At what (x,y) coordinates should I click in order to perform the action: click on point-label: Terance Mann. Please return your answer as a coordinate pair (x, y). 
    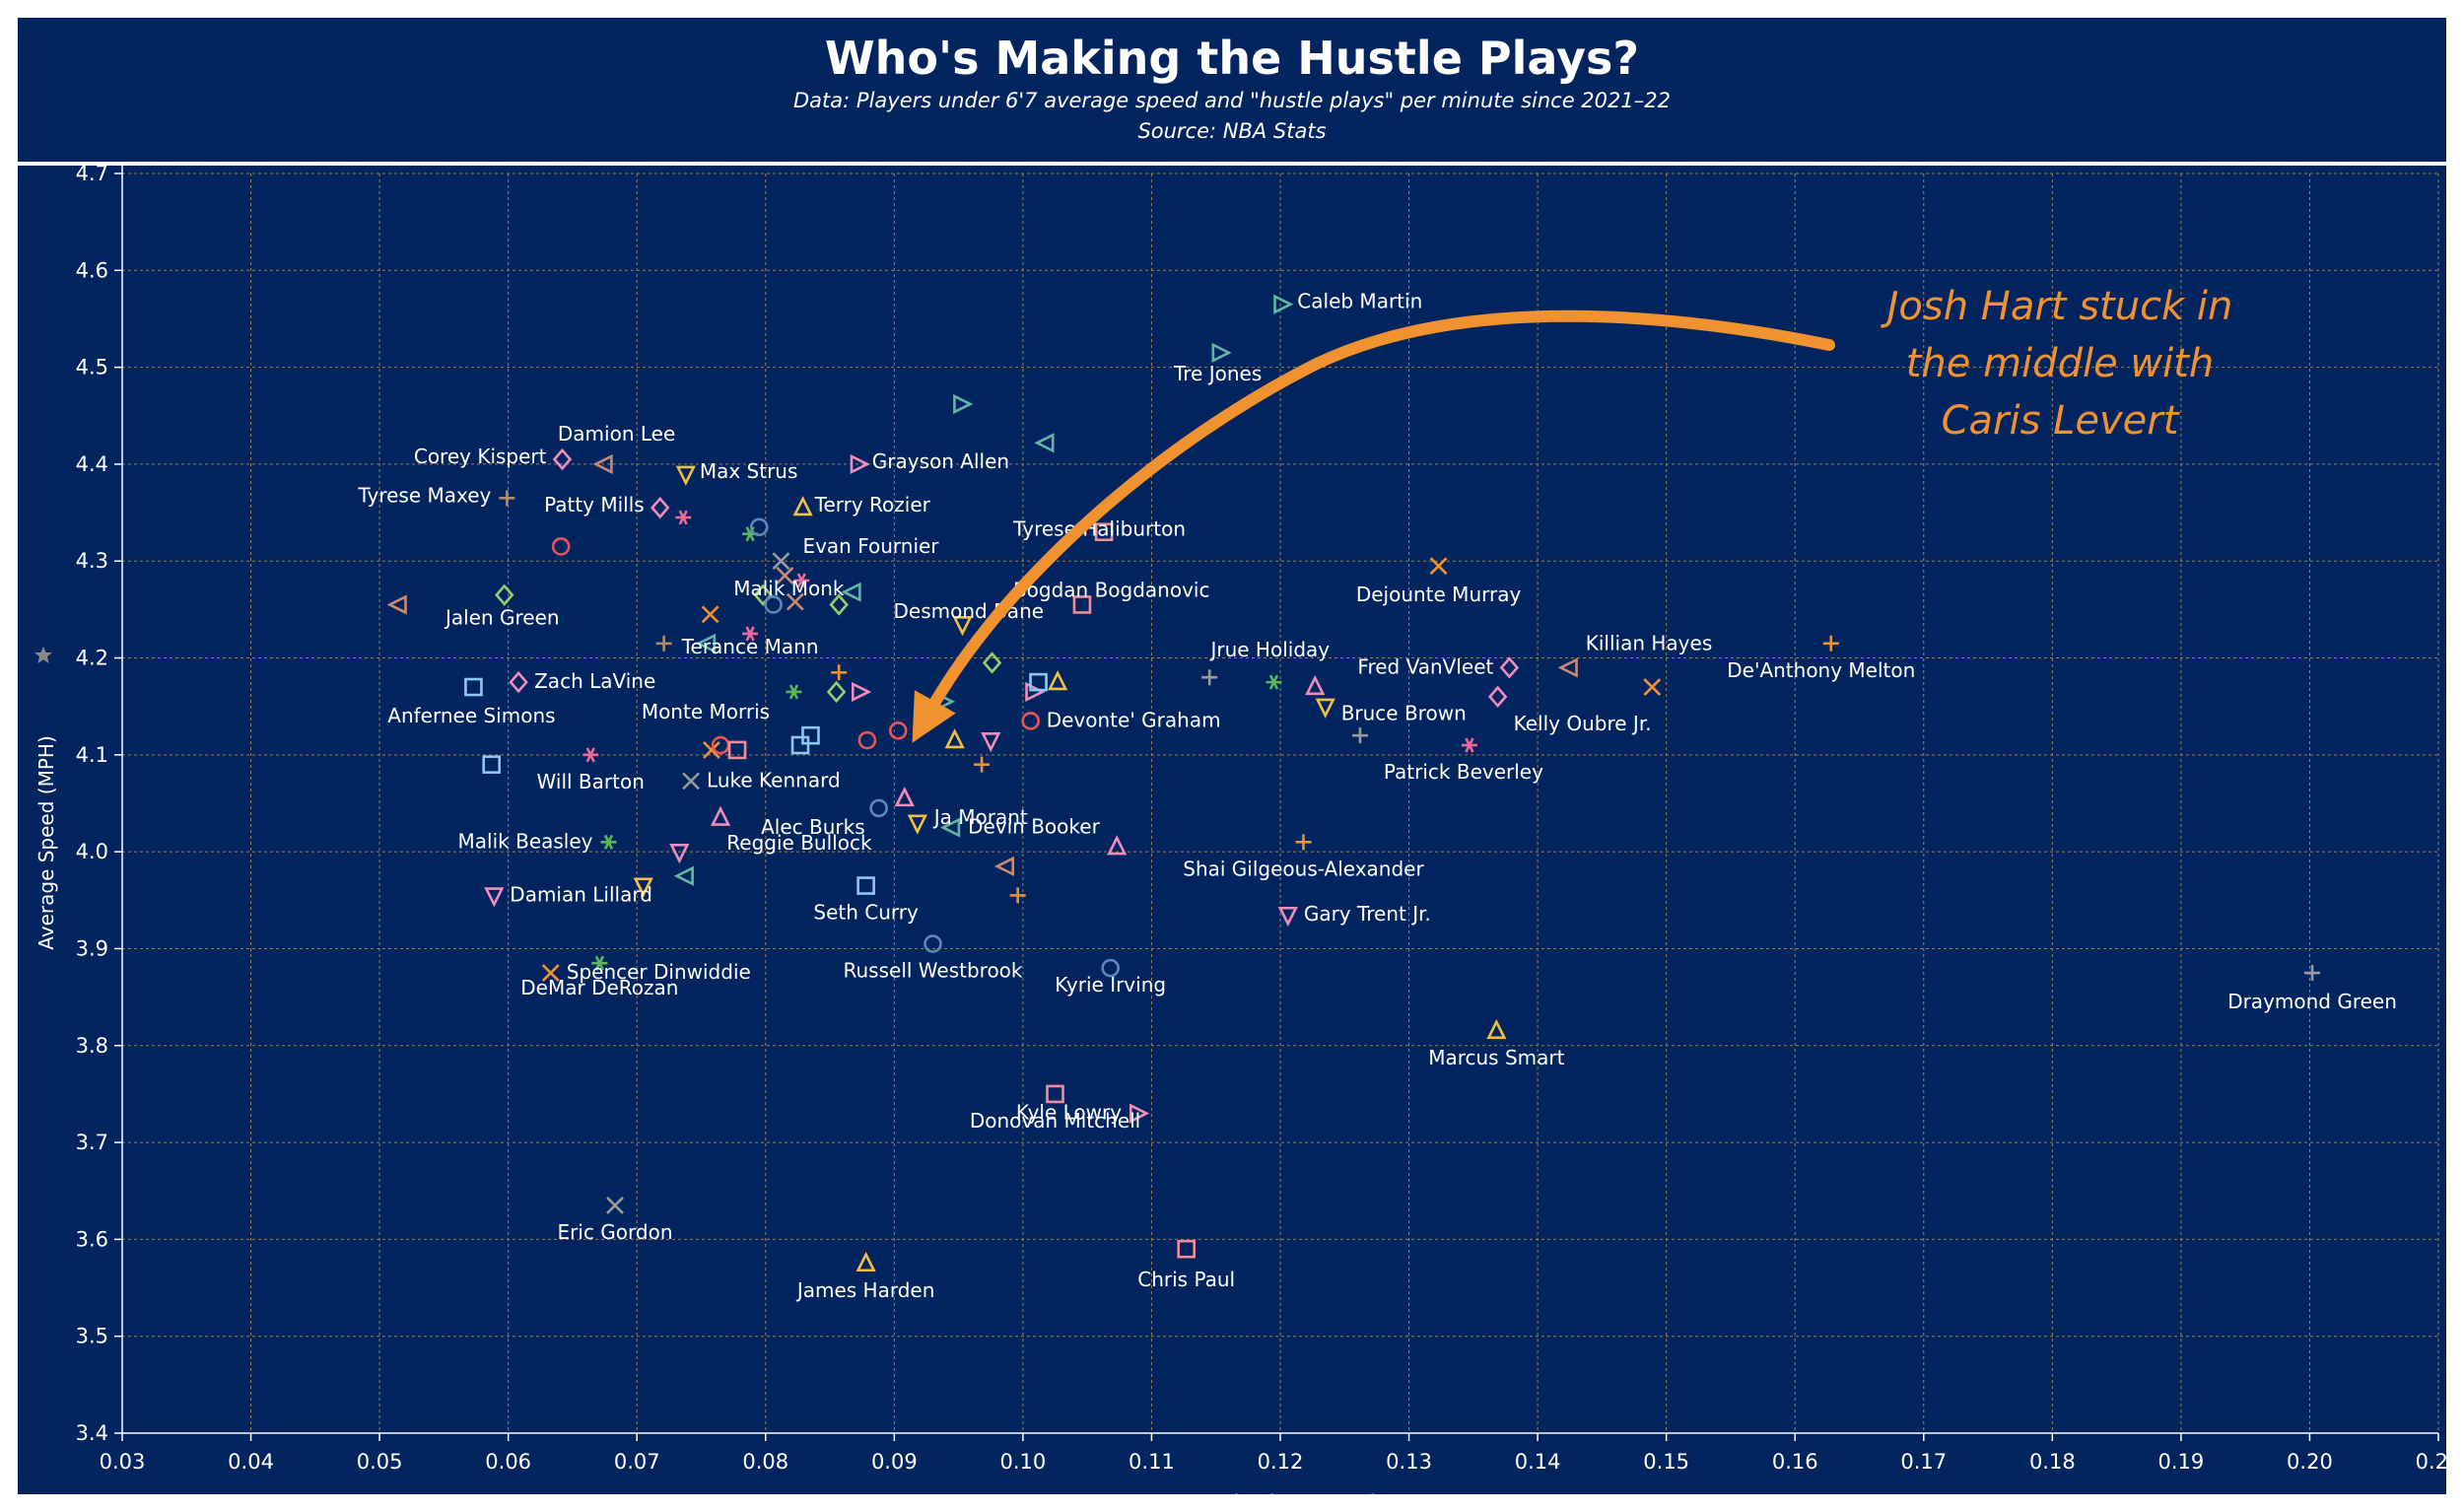
    Looking at the image, I should click on (750, 647).